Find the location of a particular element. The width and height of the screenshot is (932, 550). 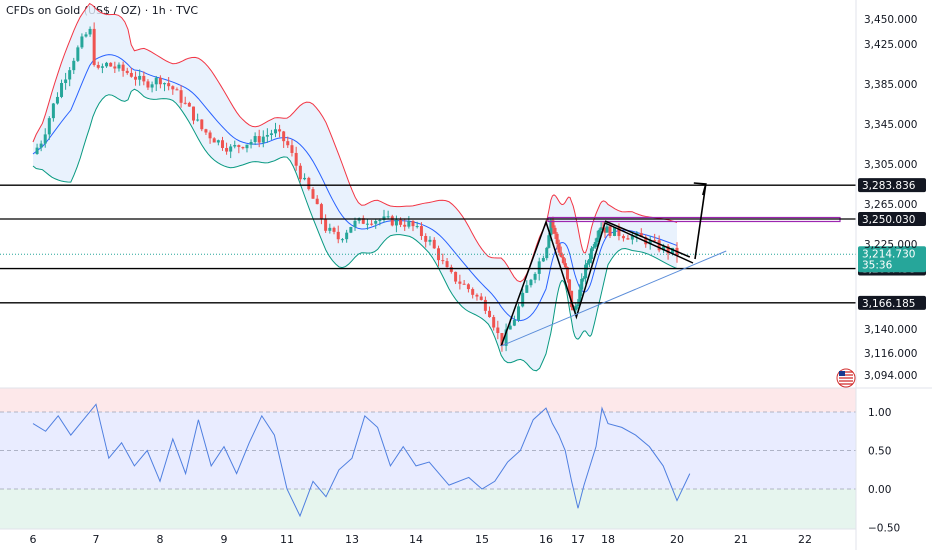

indicator-line is located at coordinates (361, 460).